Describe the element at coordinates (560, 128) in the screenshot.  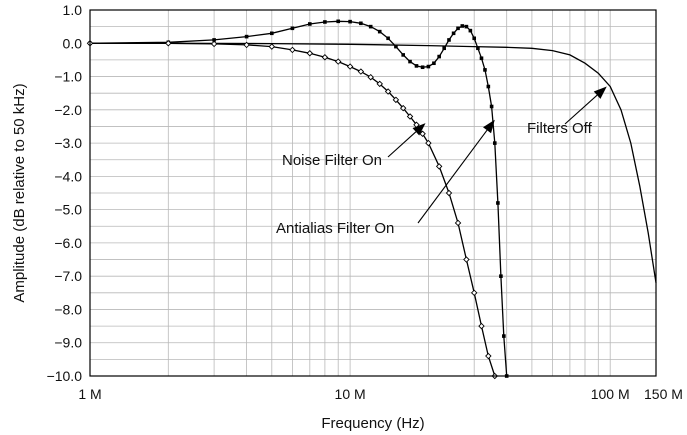
I see `annotation-filters-off: Filters Off` at that location.